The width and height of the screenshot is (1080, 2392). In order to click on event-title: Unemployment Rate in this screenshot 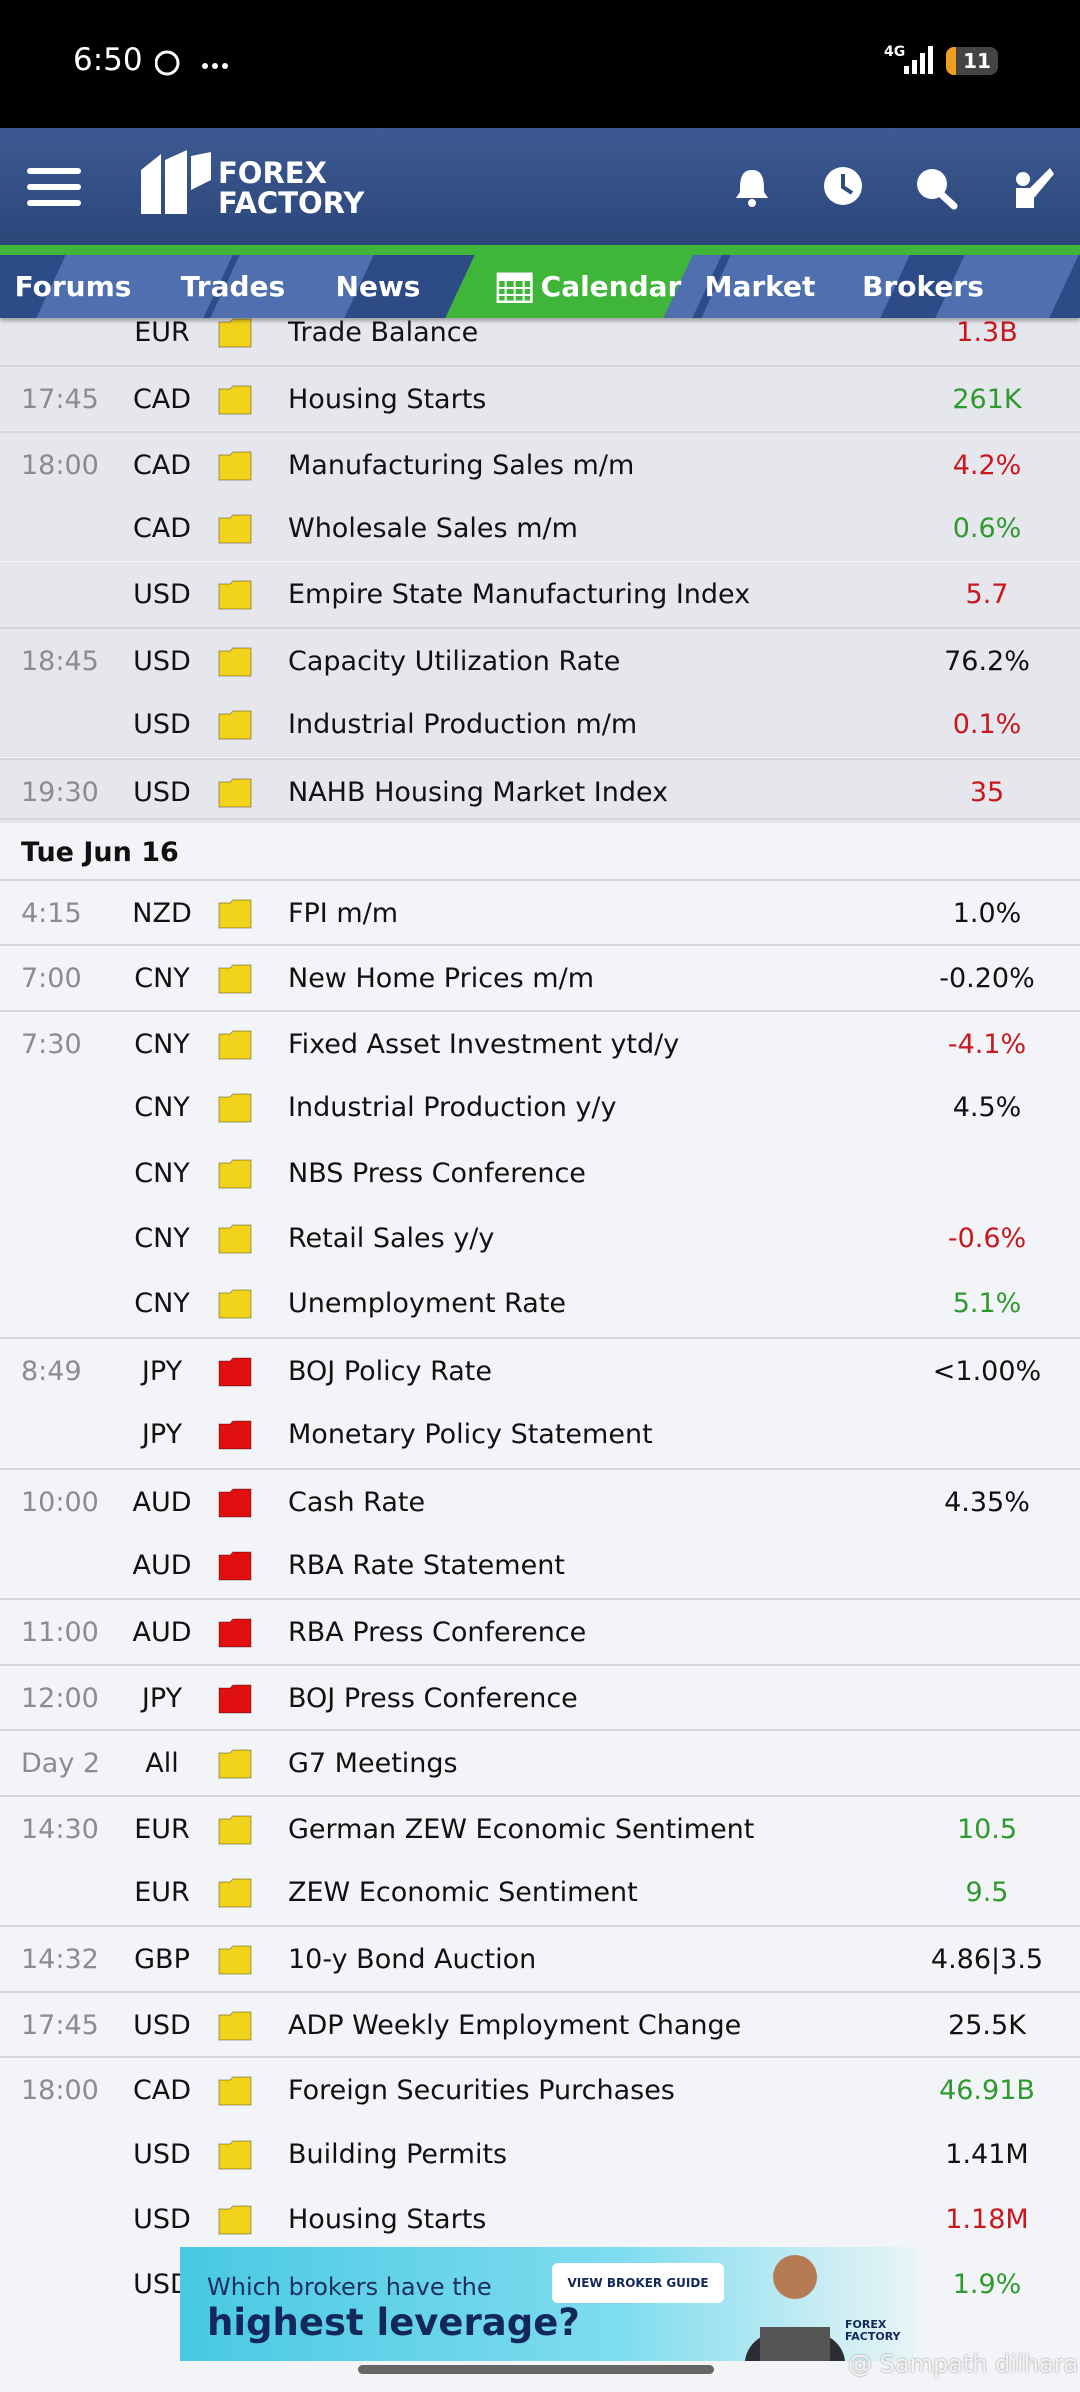, I will do `click(427, 1304)`.